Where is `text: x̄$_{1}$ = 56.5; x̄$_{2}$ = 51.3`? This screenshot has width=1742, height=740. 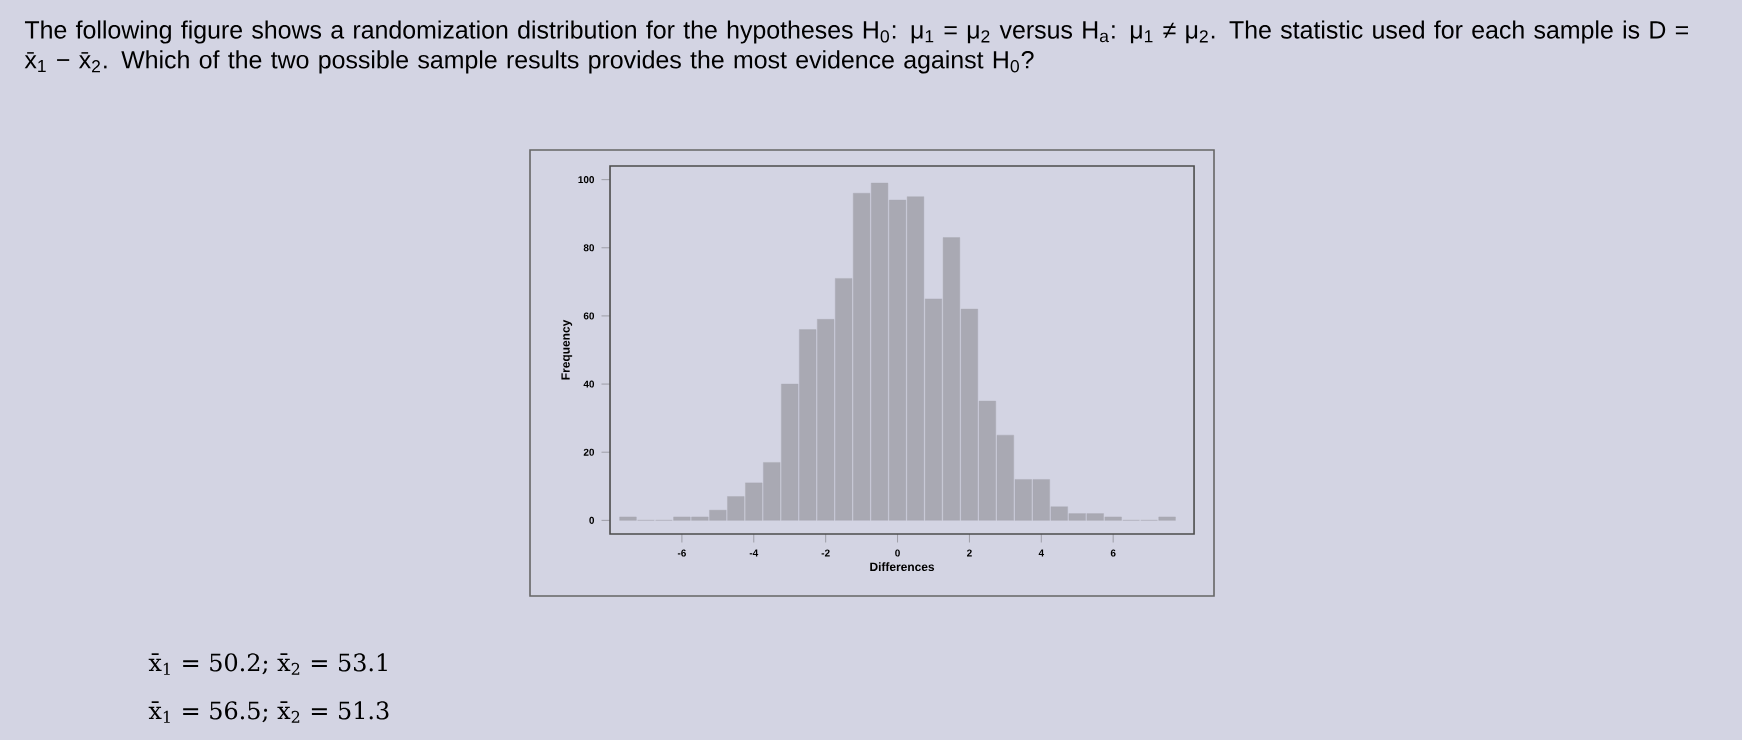 text: x̄$_{1}$ = 56.5; x̄$_{2}$ = 51.3 is located at coordinates (268, 712).